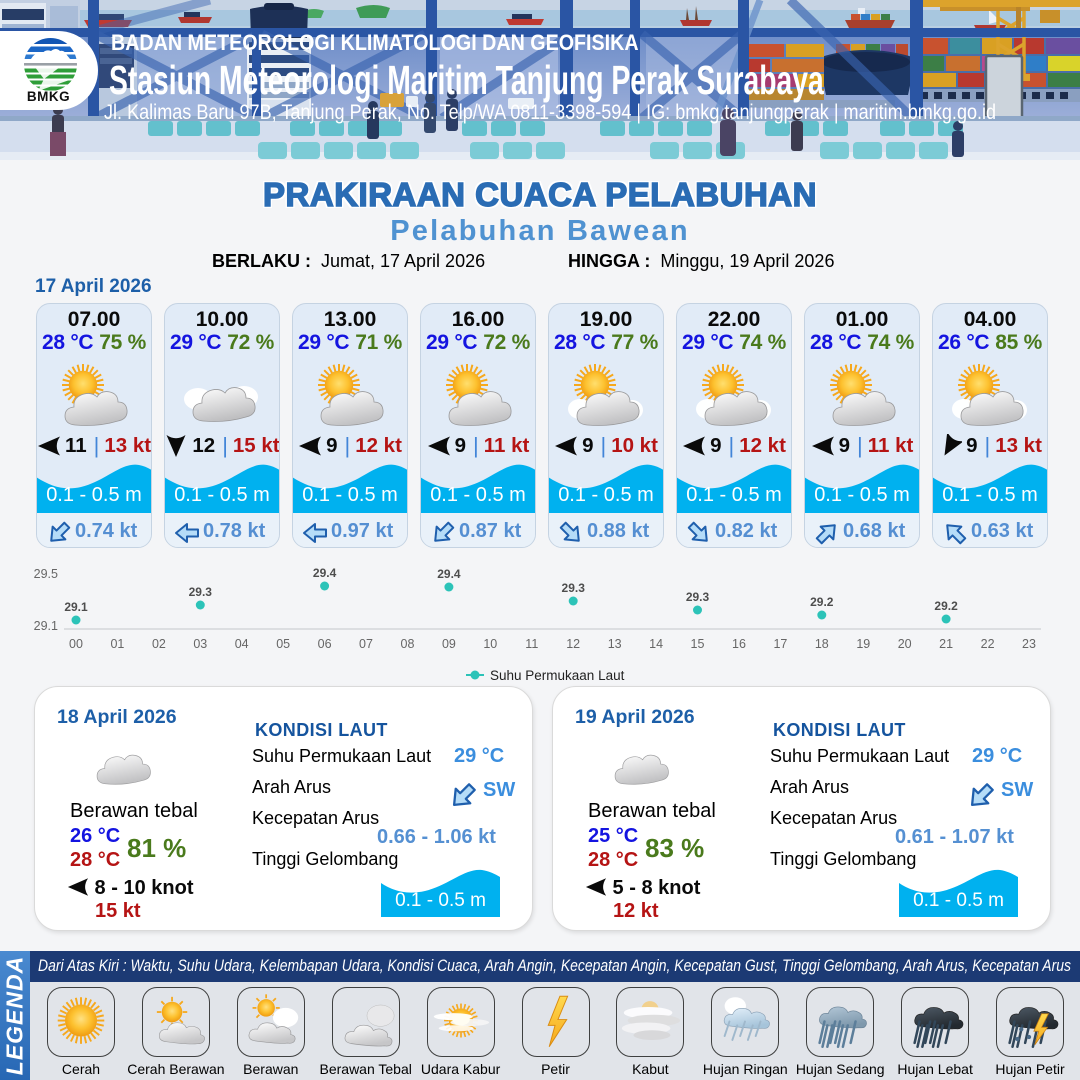 Image resolution: width=1080 pixels, height=1080 pixels. I want to click on svg-text: Suhu Permukaan Laut, so click(557, 675).